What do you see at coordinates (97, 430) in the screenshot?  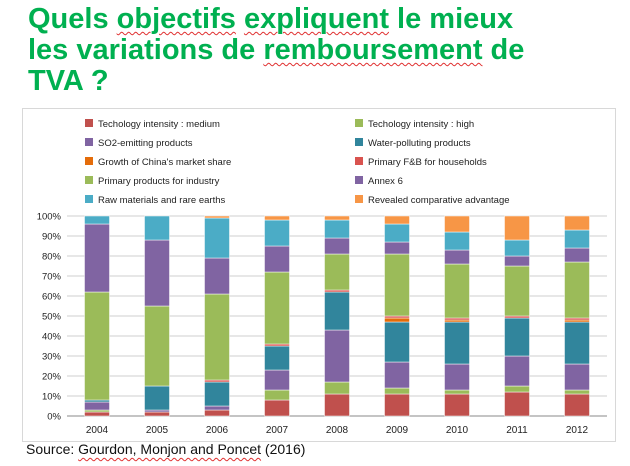 I see `x-tick-label: 2004` at bounding box center [97, 430].